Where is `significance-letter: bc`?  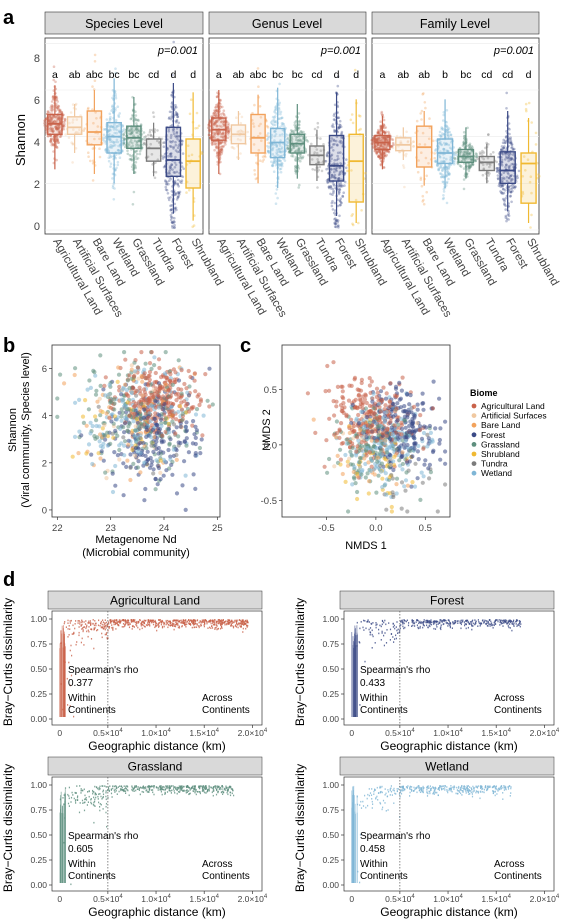 significance-letter: bc is located at coordinates (297, 75).